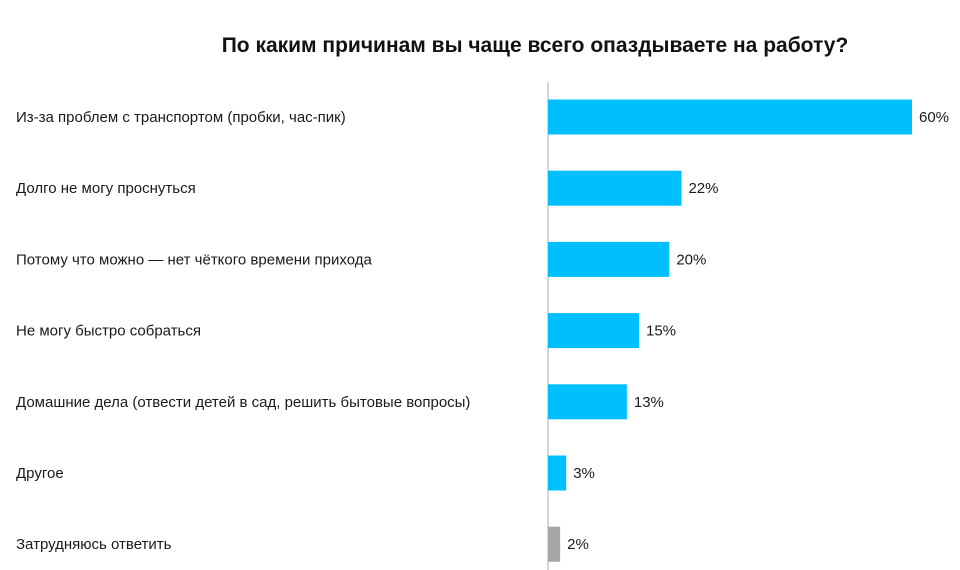 This screenshot has width=960, height=570. Describe the element at coordinates (578, 544) in the screenshot. I see `value-label: 2%` at that location.